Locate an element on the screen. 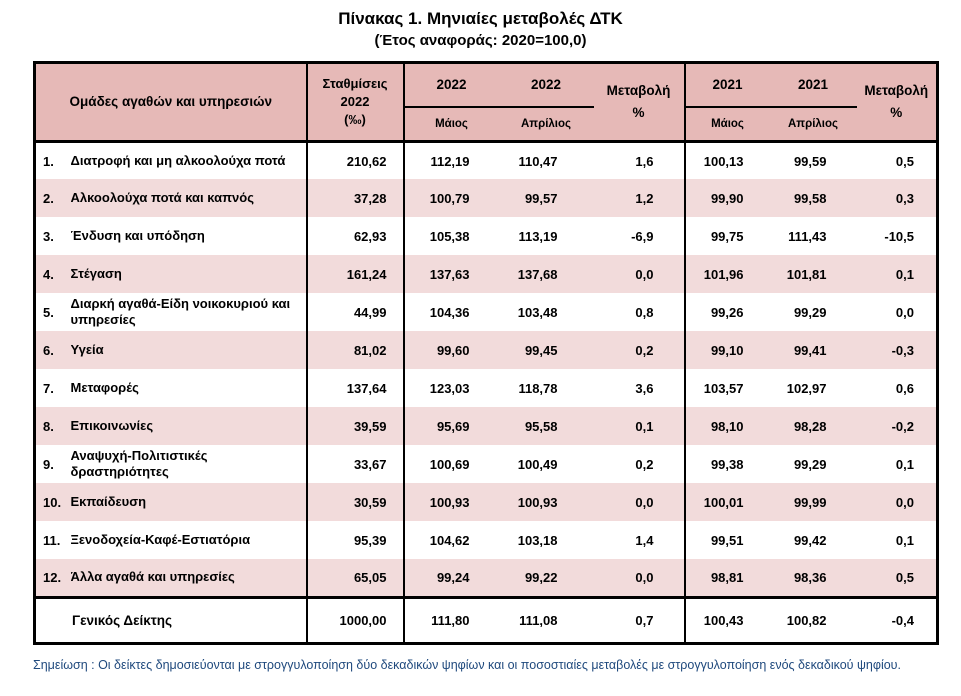 This screenshot has height=696, width=961. row-index-2021-may: 99,26 is located at coordinates (726, 312).